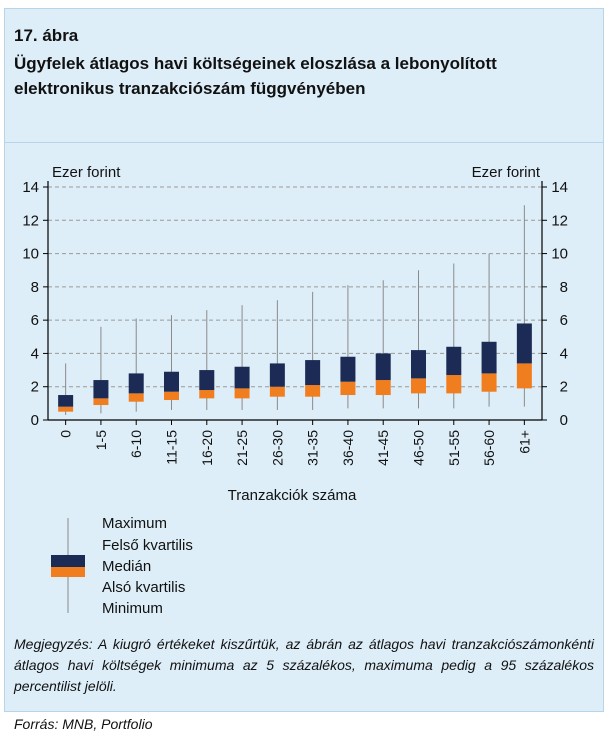 The height and width of the screenshot is (738, 611). I want to click on legend-lower-box, so click(68, 572).